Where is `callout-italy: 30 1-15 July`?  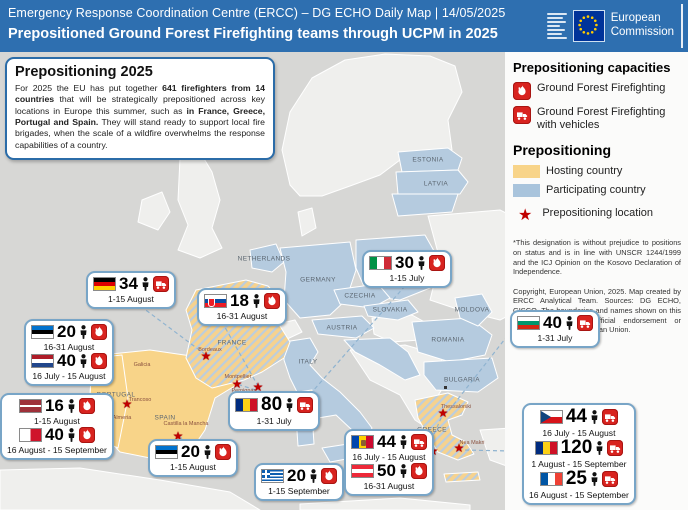
callout-italy: 30 1-15 July is located at coordinates (407, 269).